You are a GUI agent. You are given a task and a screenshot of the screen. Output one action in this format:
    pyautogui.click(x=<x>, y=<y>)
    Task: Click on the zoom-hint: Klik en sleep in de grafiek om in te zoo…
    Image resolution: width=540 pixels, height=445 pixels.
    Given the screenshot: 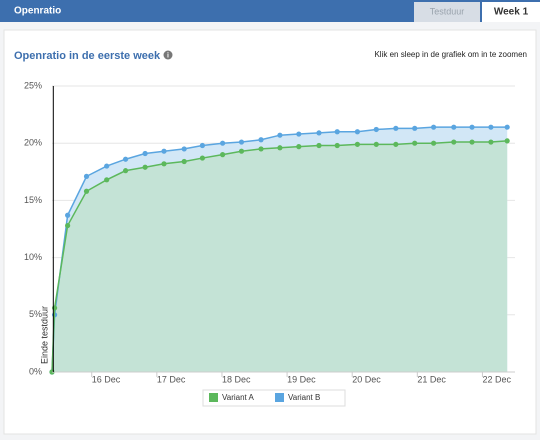 What is the action you would take?
    pyautogui.click(x=450, y=54)
    